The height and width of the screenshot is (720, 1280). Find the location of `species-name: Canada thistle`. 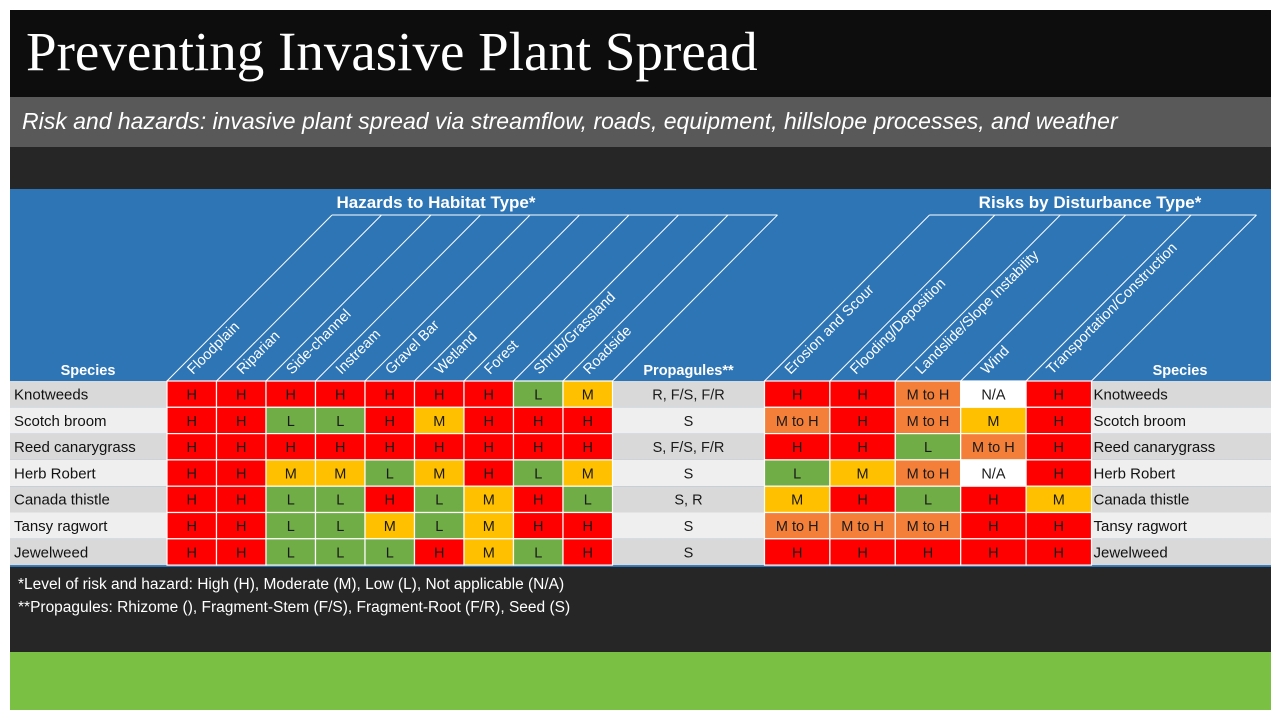

species-name: Canada thistle is located at coordinates (1142, 500).